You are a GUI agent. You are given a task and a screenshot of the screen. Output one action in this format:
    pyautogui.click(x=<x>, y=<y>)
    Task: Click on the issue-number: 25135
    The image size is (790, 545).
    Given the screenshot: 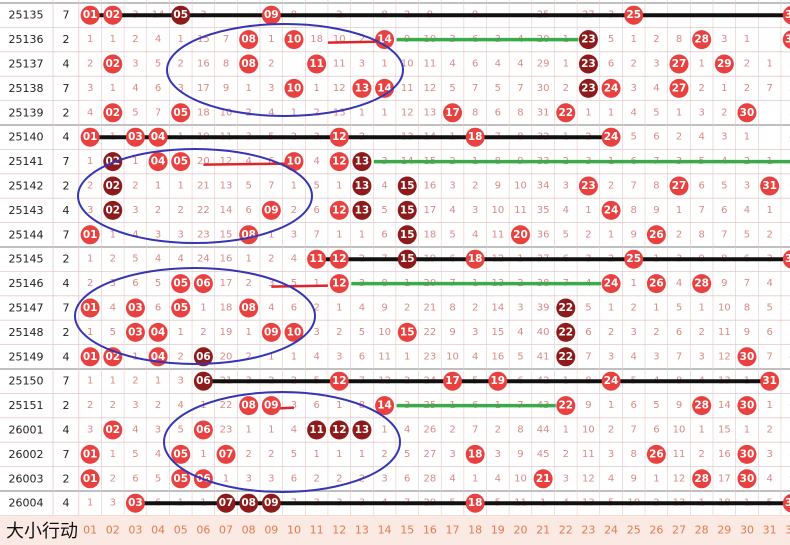 What is the action you would take?
    pyautogui.click(x=26, y=15)
    